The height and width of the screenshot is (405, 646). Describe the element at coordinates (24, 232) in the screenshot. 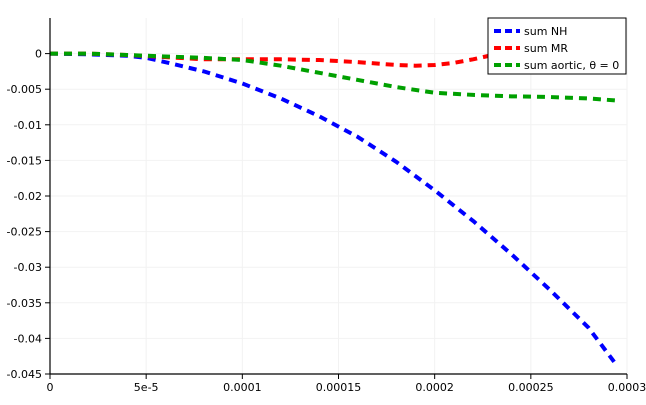

I see `y-tick-label-5: -0.025` at that location.